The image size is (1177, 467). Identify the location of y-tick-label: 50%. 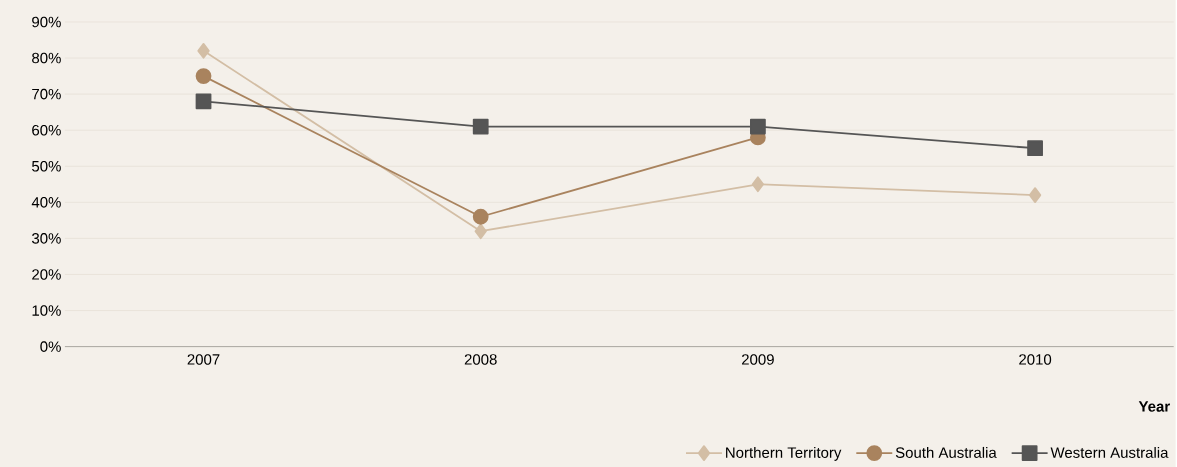
(46, 166).